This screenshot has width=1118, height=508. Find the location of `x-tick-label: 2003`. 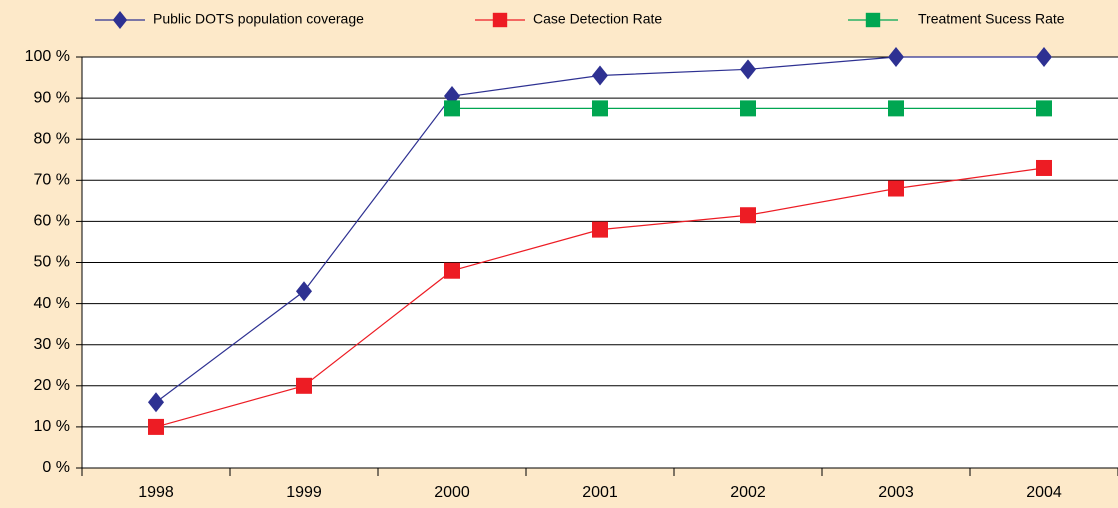

x-tick-label: 2003 is located at coordinates (896, 492).